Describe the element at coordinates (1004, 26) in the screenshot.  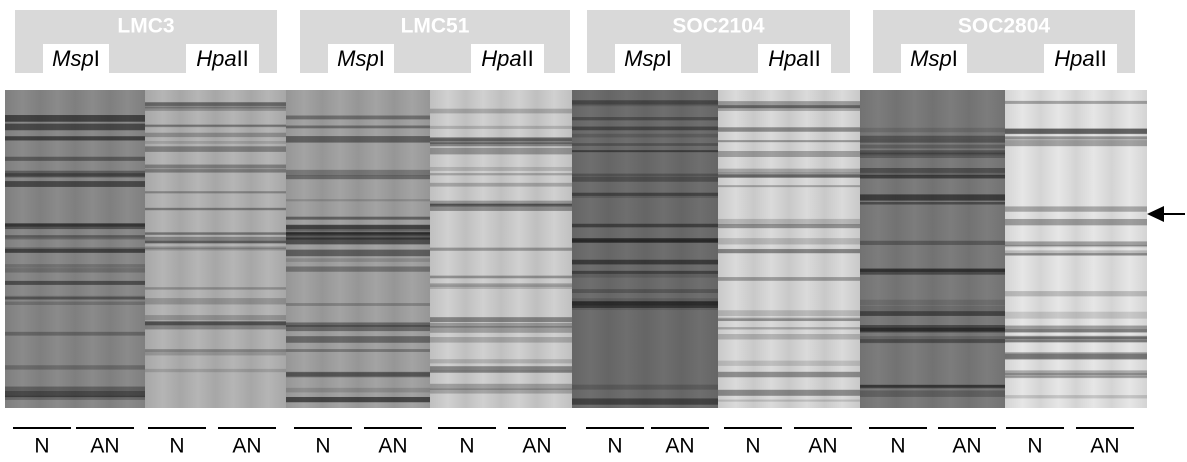
I see `group-name: SOC2804` at that location.